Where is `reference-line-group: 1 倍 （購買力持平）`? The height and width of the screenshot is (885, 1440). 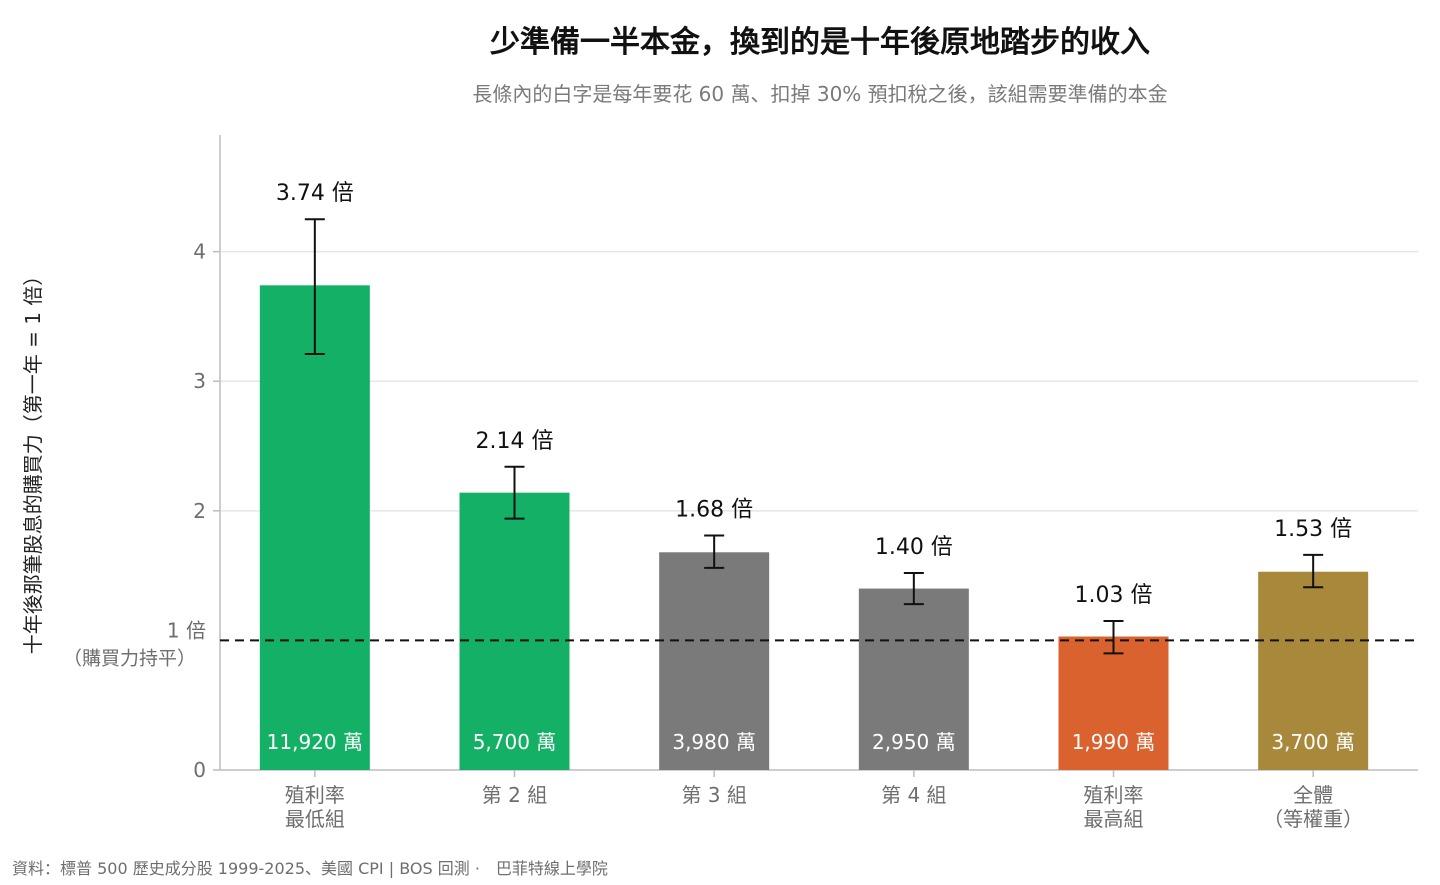 reference-line-group: 1 倍 （購買力持平） is located at coordinates (740, 643).